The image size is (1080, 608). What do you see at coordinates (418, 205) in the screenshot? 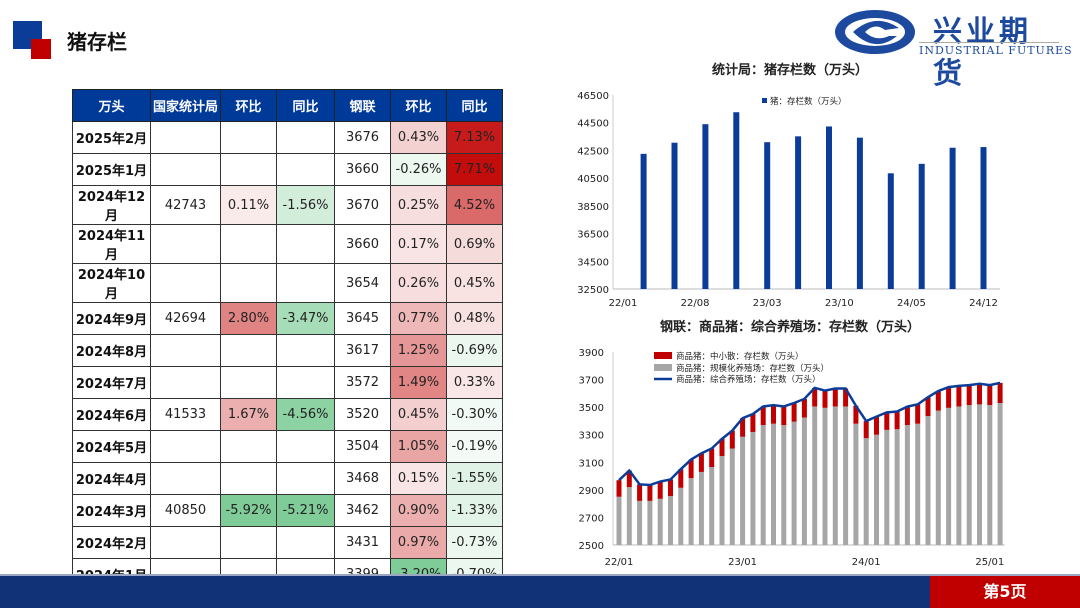
I see `table-cell: 0.25%` at bounding box center [418, 205].